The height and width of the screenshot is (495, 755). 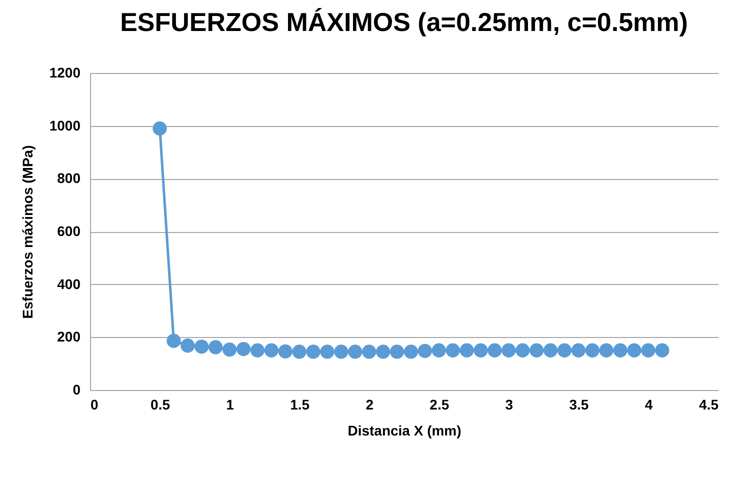 I want to click on x-tick-label: 3, so click(x=509, y=404).